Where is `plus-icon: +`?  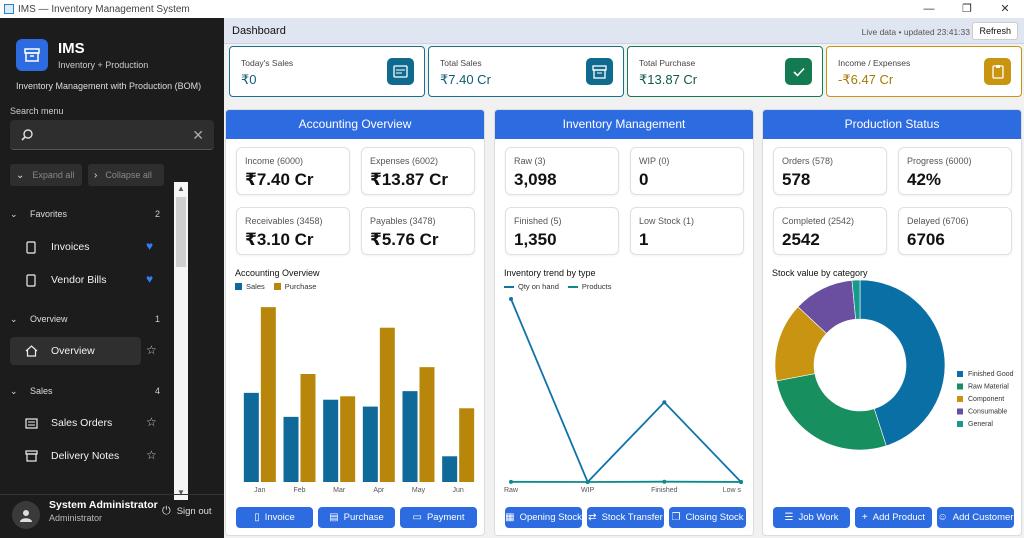 plus-icon: + is located at coordinates (864, 517).